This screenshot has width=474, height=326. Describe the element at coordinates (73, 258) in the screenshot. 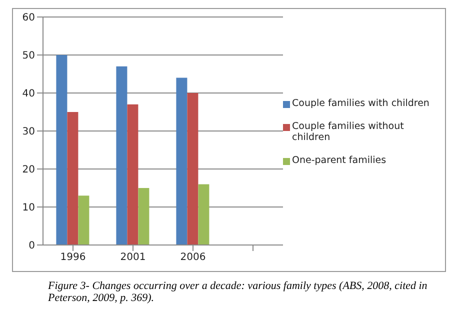

I see `x-tick-label: 1996` at that location.